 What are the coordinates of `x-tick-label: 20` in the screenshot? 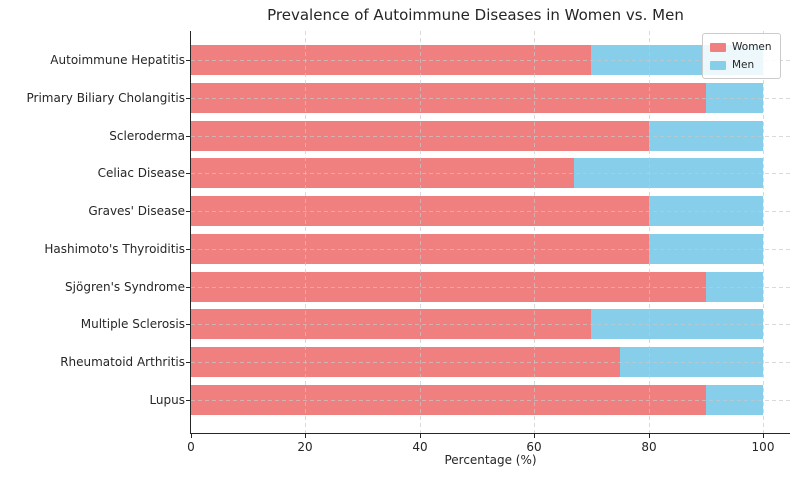 It's located at (305, 447).